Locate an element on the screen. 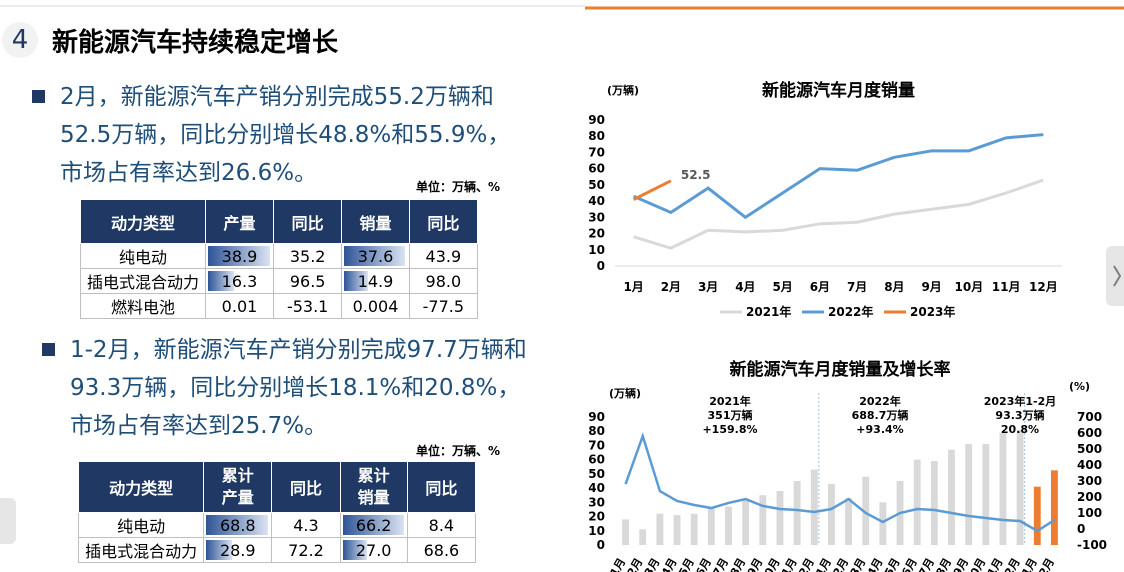 The image size is (1124, 572). y2-tick-label: 600 is located at coordinates (1089, 433).